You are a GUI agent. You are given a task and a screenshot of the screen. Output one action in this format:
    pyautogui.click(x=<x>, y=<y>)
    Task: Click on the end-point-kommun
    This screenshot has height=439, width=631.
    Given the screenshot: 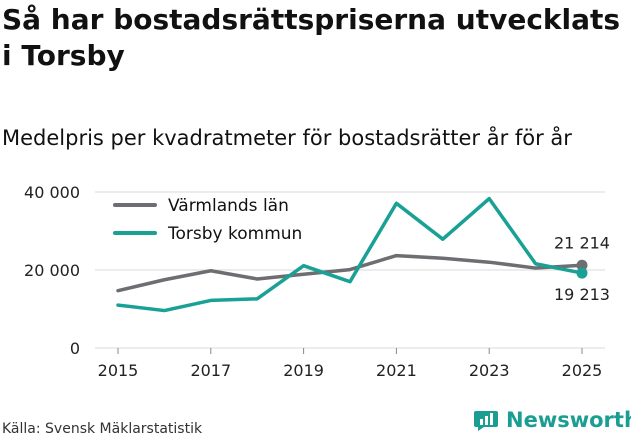 What is the action you would take?
    pyautogui.click(x=582, y=273)
    